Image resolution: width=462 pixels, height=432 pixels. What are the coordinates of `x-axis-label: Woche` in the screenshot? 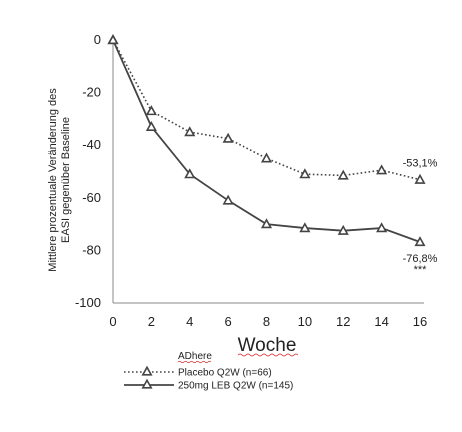 It's located at (267, 345).